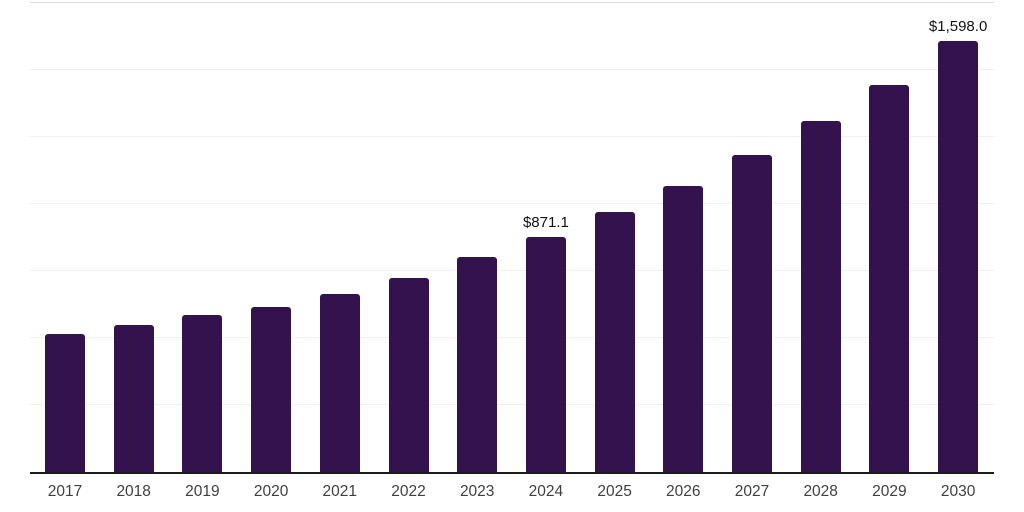 The image size is (1024, 512). Describe the element at coordinates (545, 222) in the screenshot. I see `bar-value-label-2024: $871.1` at that location.